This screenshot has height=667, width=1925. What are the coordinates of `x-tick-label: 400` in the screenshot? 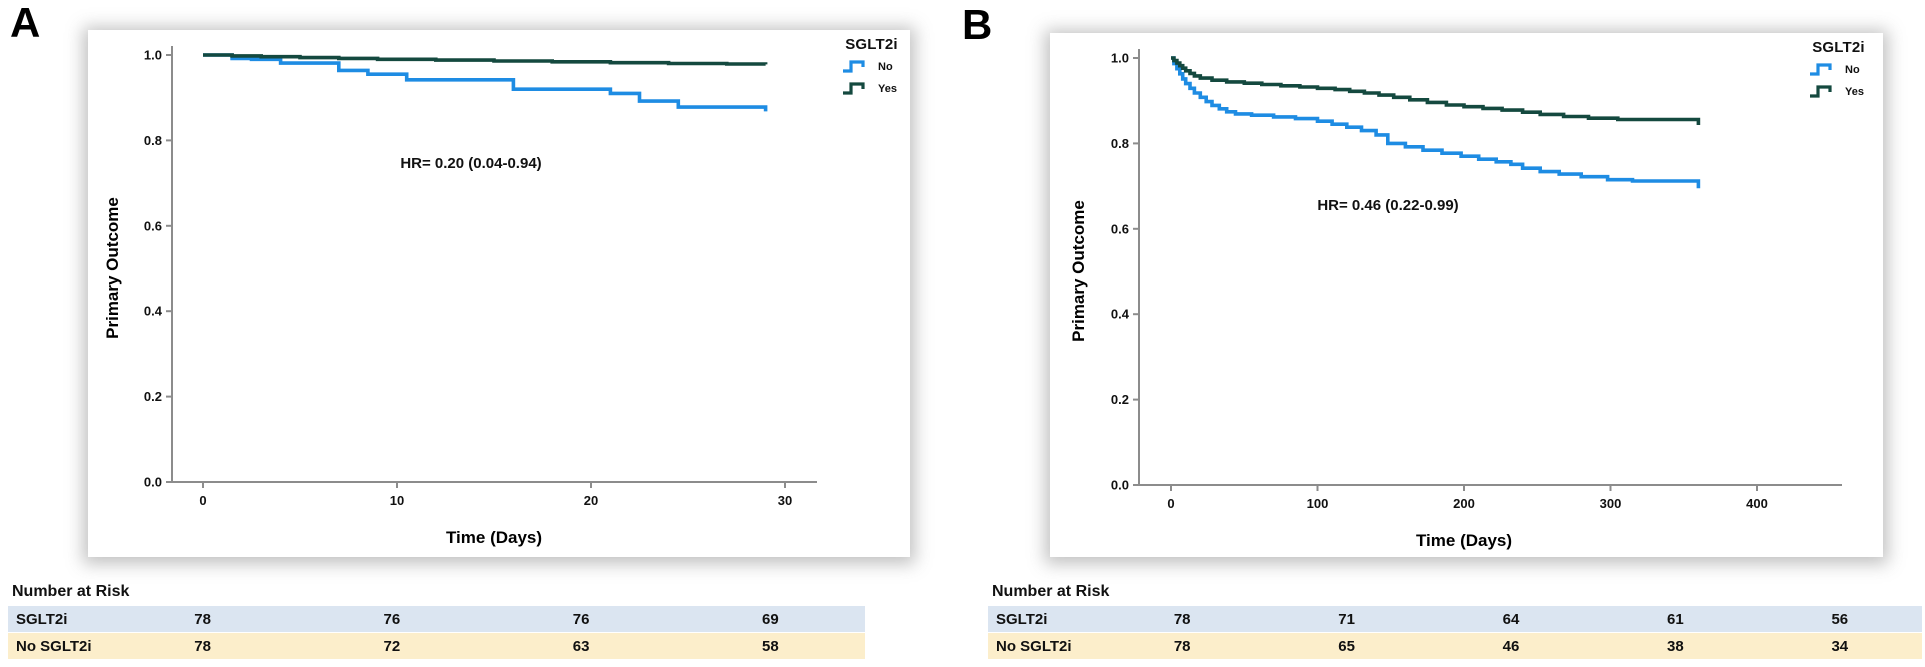 It's located at (1757, 503).